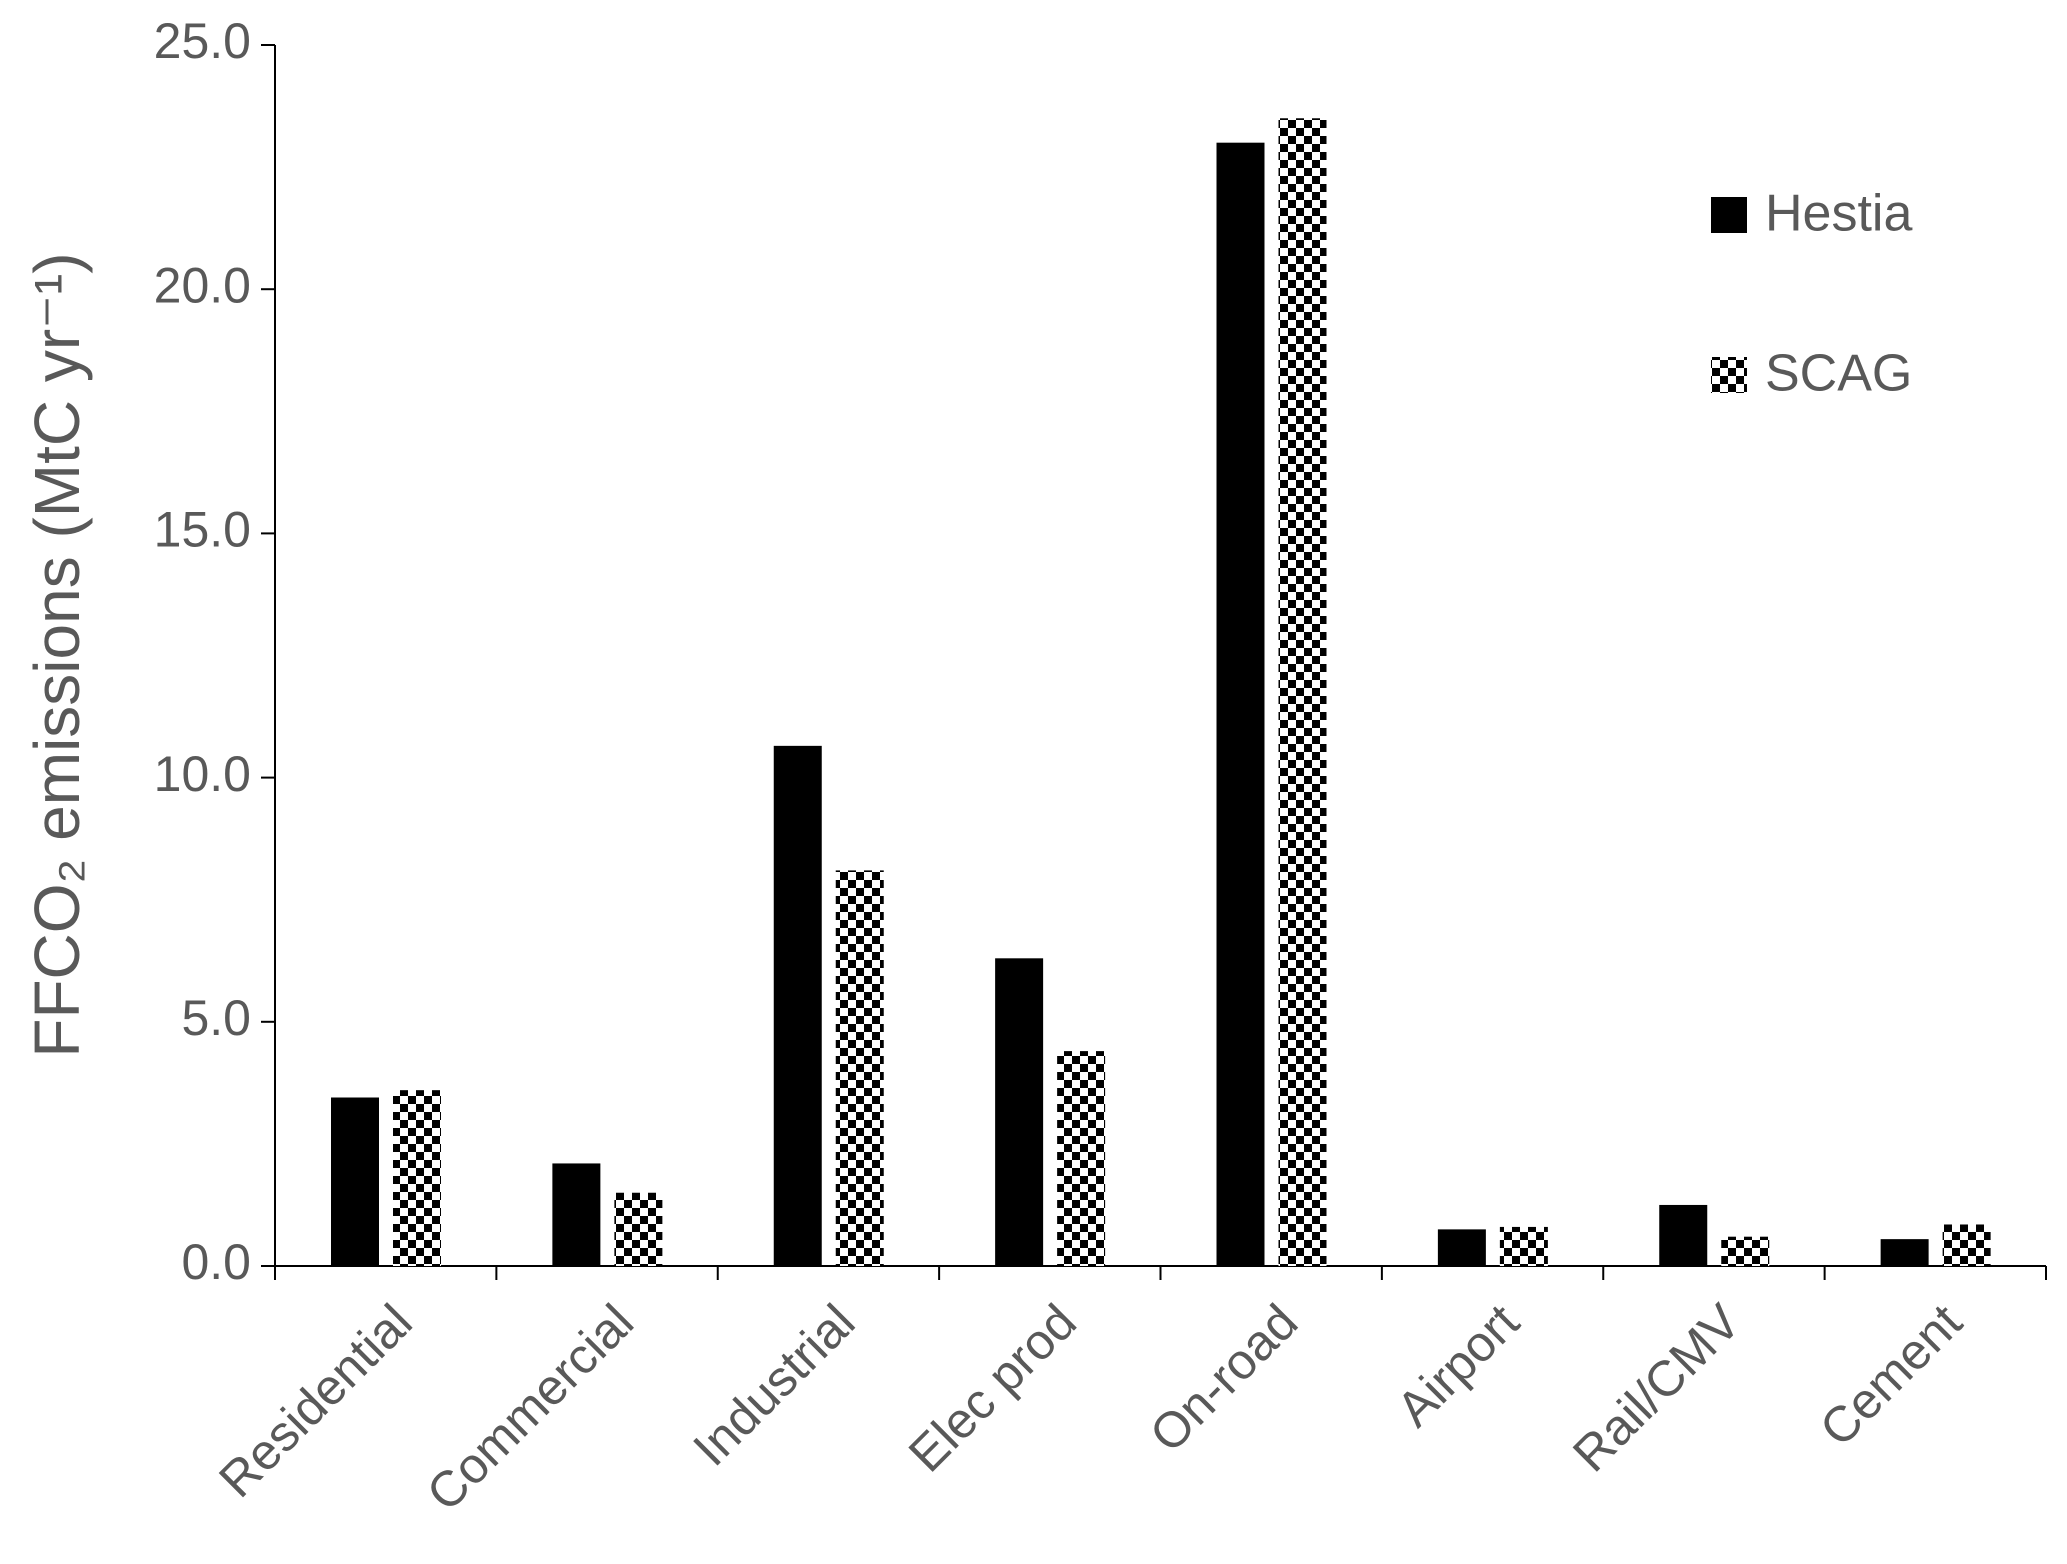 The width and height of the screenshot is (2067, 1564). I want to click on y-tick-label: 5.0, so click(216, 1018).